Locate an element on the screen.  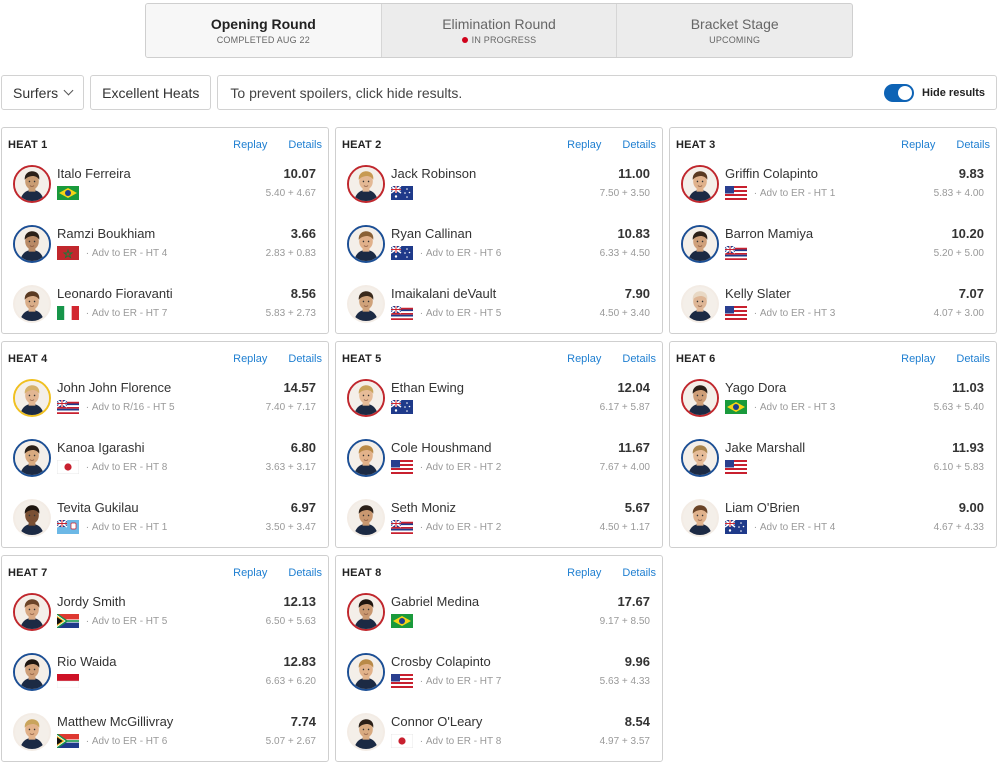
heat-title: HEAT 8 is located at coordinates (362, 573).